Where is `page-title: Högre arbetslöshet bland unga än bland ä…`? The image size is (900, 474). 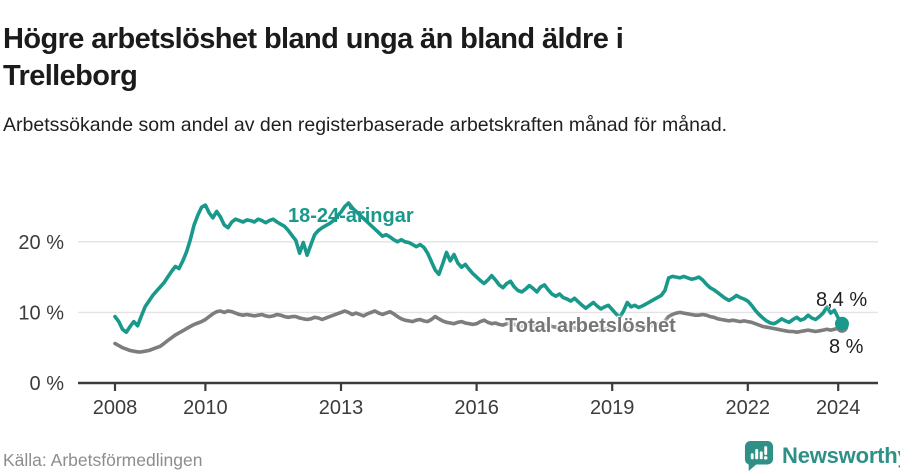 page-title: Högre arbetslöshet bland unga än bland ä… is located at coordinates (313, 58).